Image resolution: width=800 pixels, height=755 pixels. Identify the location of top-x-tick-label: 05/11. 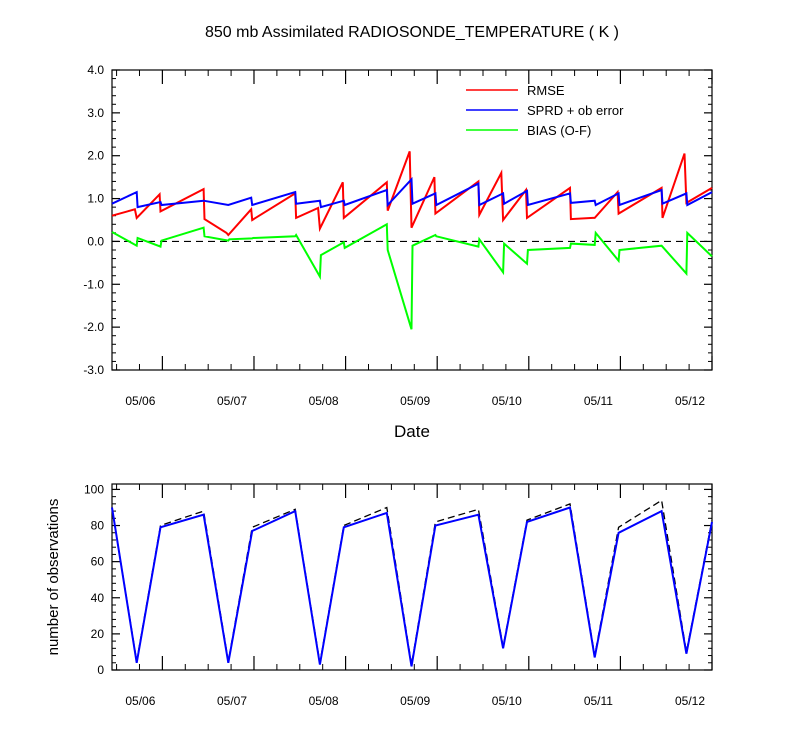
(598, 401).